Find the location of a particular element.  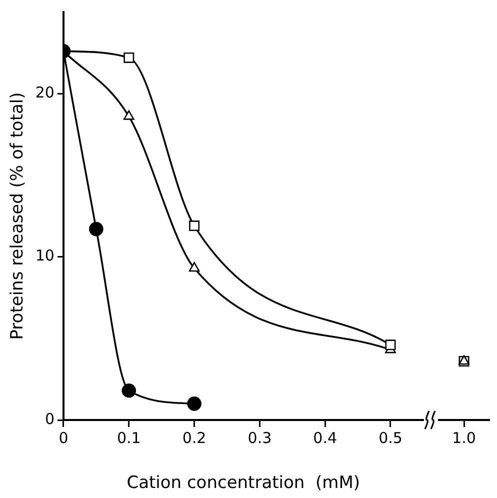

x-tick-label: 0 is located at coordinates (63, 437).